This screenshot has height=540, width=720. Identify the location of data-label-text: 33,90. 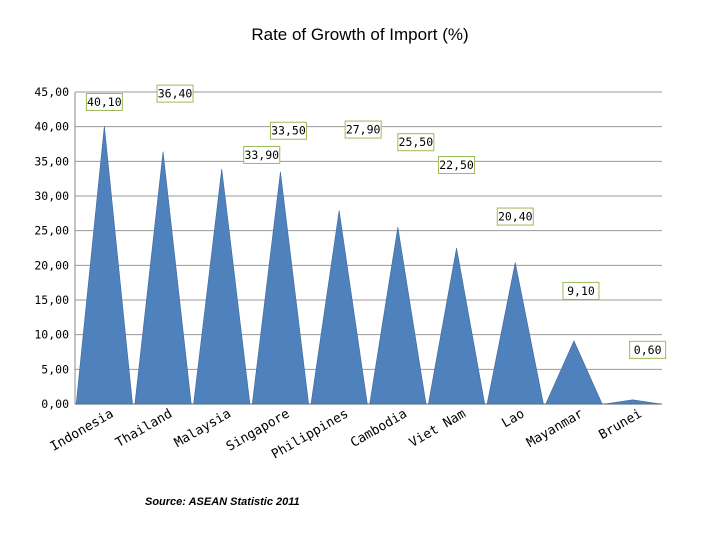
(261, 155).